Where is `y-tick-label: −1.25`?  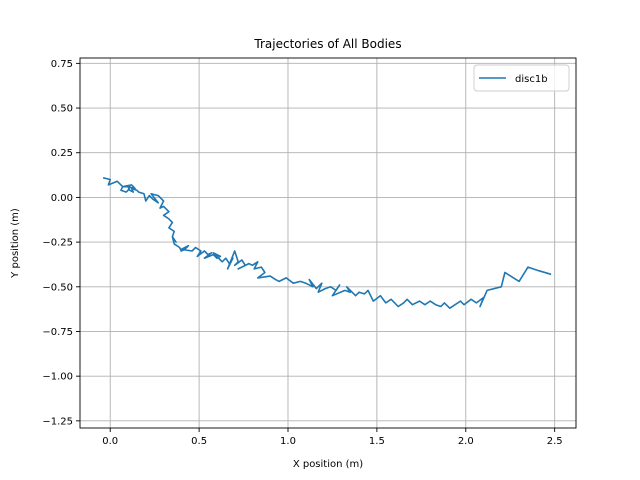 y-tick-label: −1.25 is located at coordinates (57, 421).